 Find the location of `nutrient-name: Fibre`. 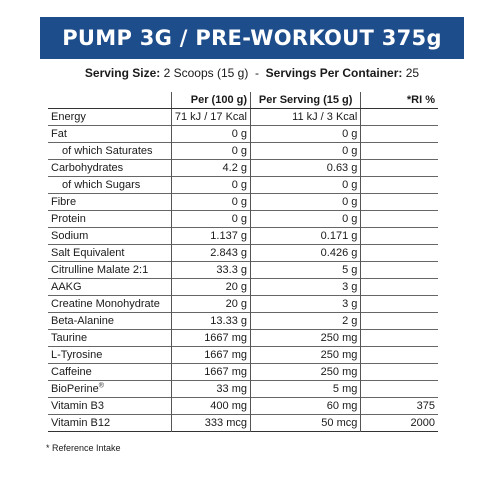

nutrient-name: Fibre is located at coordinates (110, 202).